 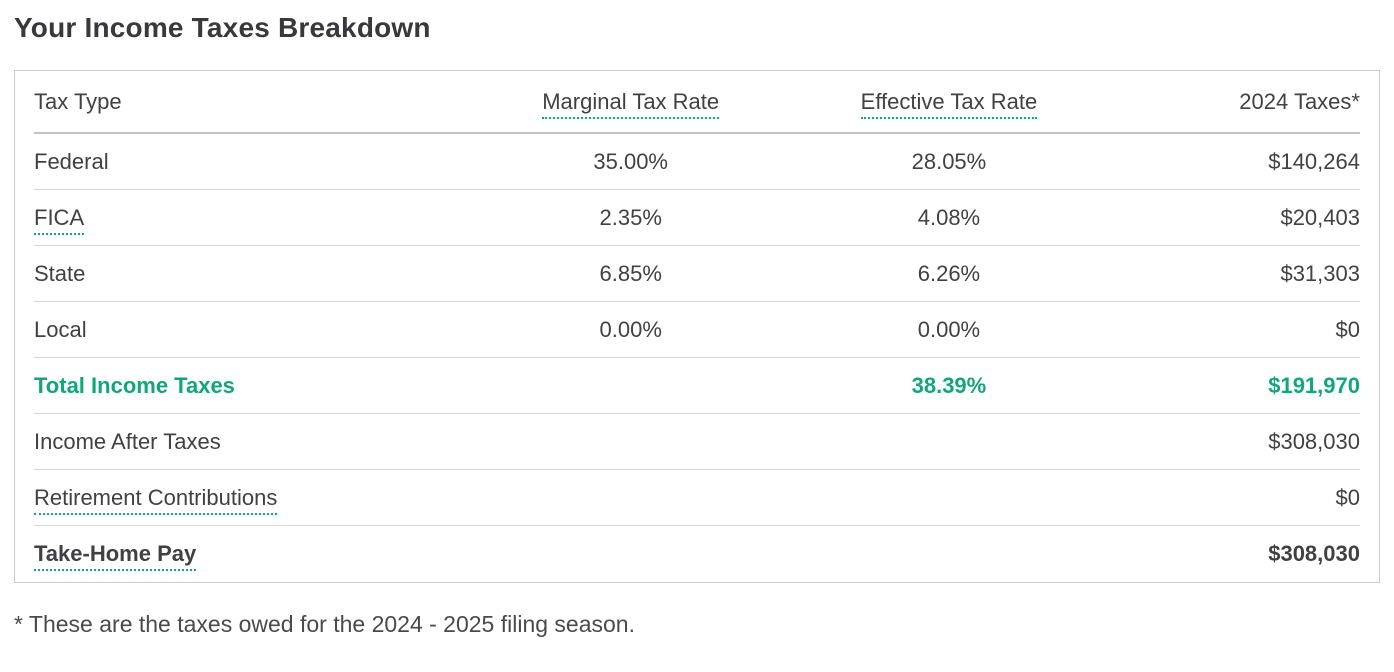 What do you see at coordinates (156, 499) in the screenshot?
I see `tooltip-term-retirement-contributions: Retirement Contributions` at bounding box center [156, 499].